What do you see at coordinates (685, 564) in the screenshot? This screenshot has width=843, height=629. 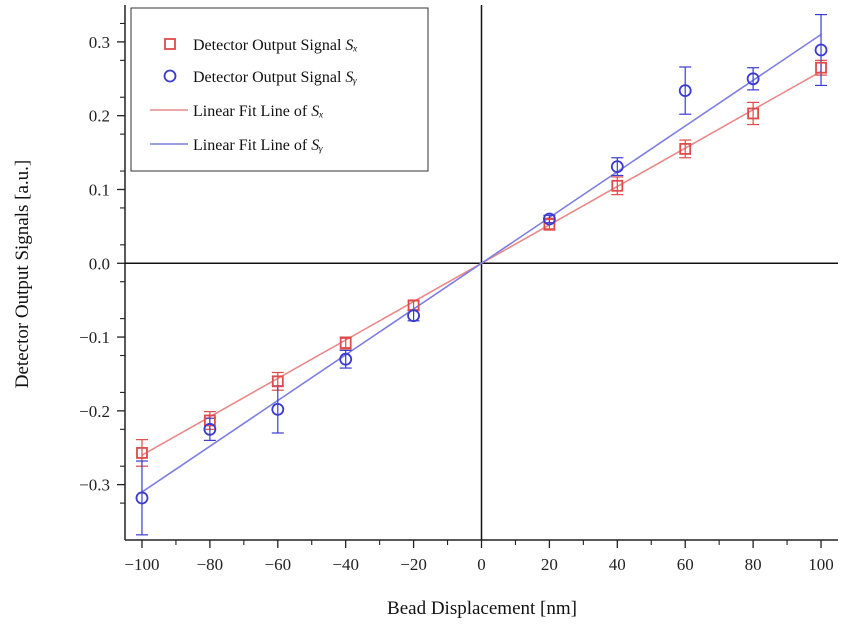 I see `x-tick-label: 60` at bounding box center [685, 564].